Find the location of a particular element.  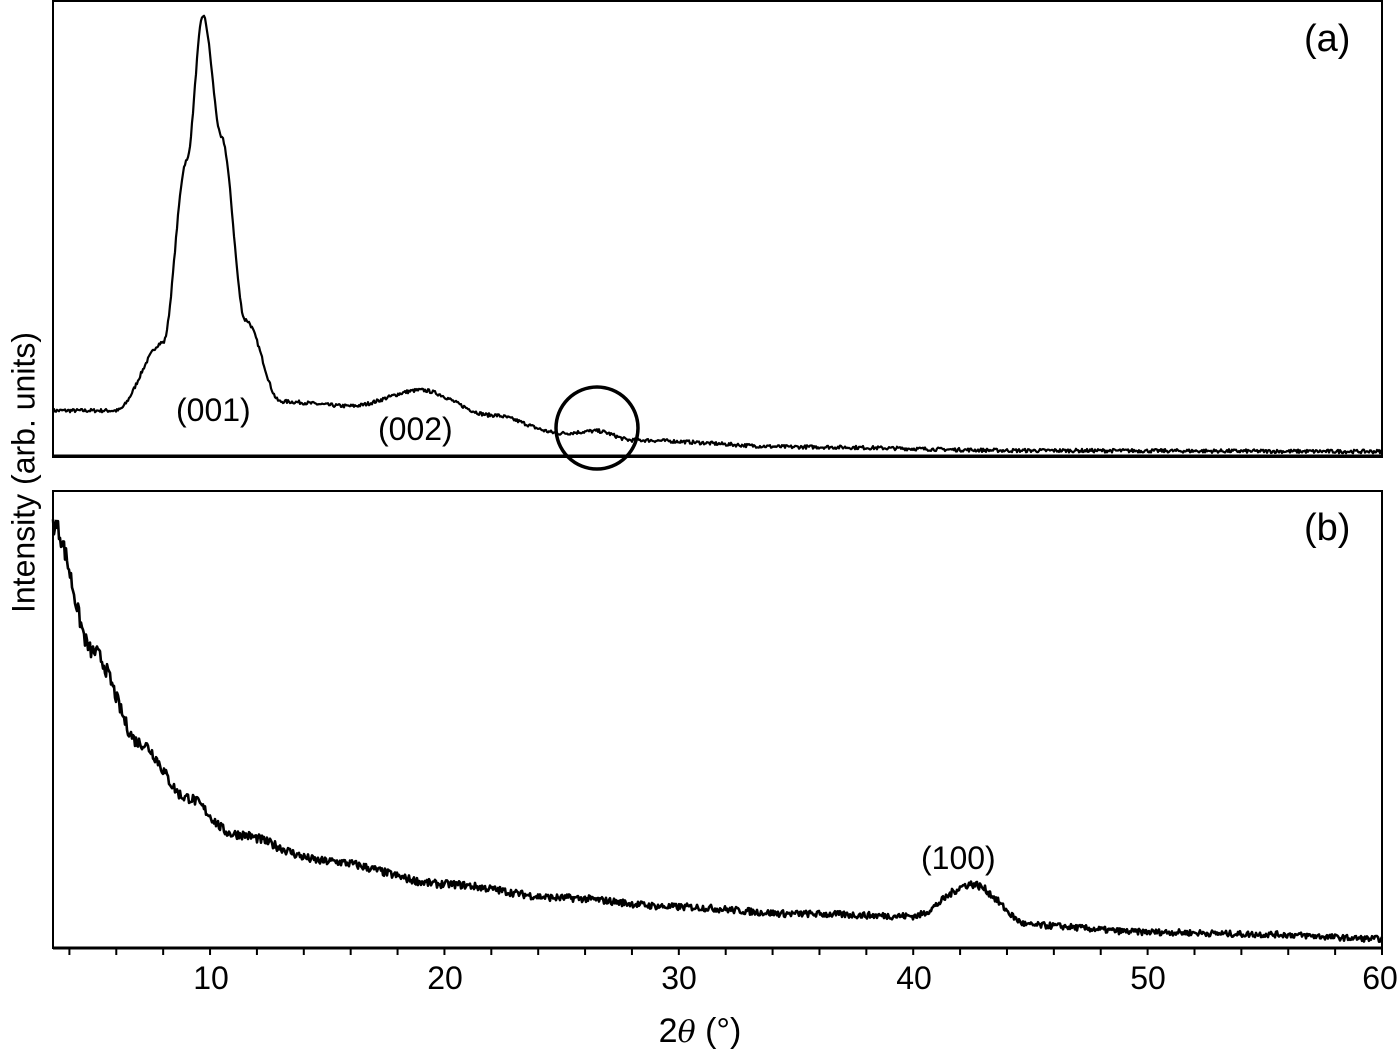

highlight-circle is located at coordinates (597, 428).